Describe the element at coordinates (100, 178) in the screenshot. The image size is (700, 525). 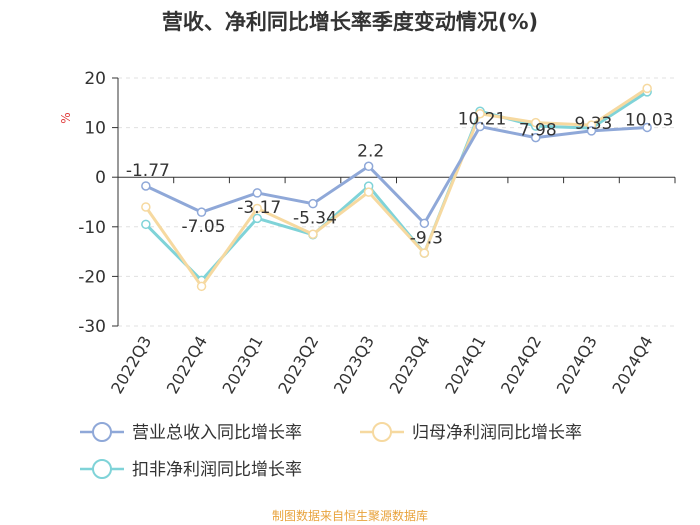
I see `y-tick-label: 0` at that location.